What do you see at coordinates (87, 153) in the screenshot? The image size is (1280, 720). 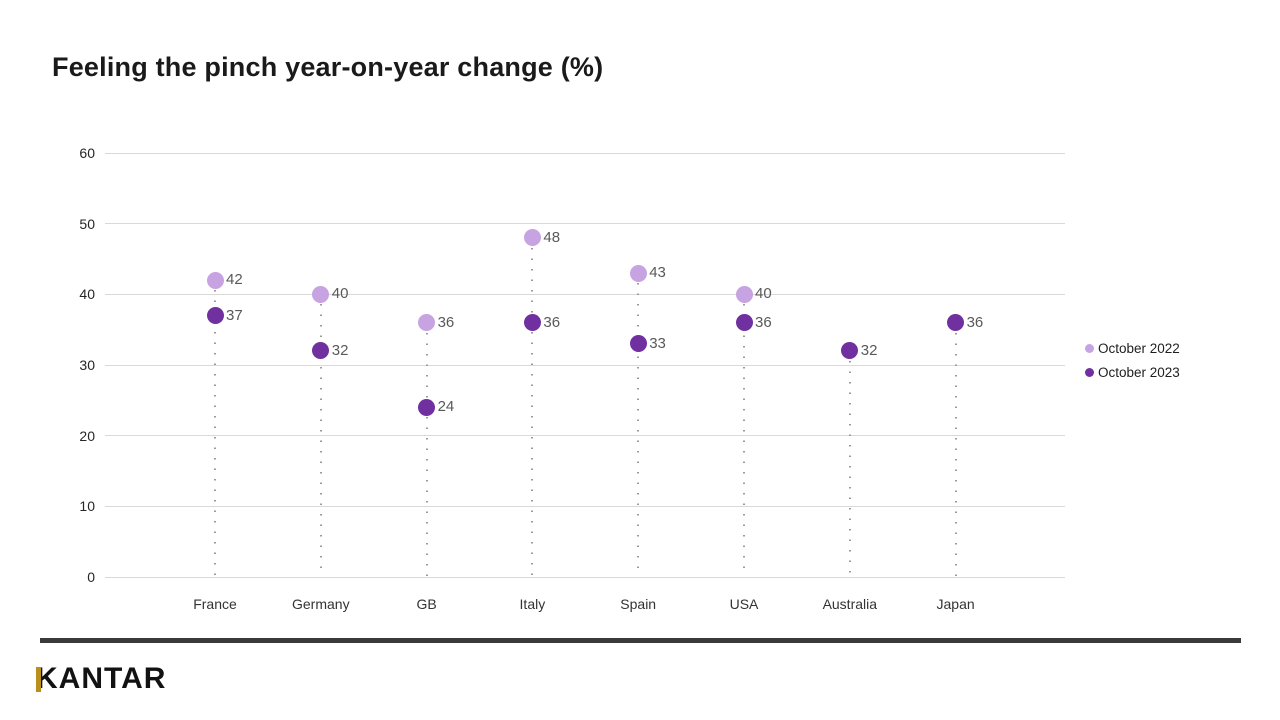 I see `y-axis-label-60: 60` at bounding box center [87, 153].